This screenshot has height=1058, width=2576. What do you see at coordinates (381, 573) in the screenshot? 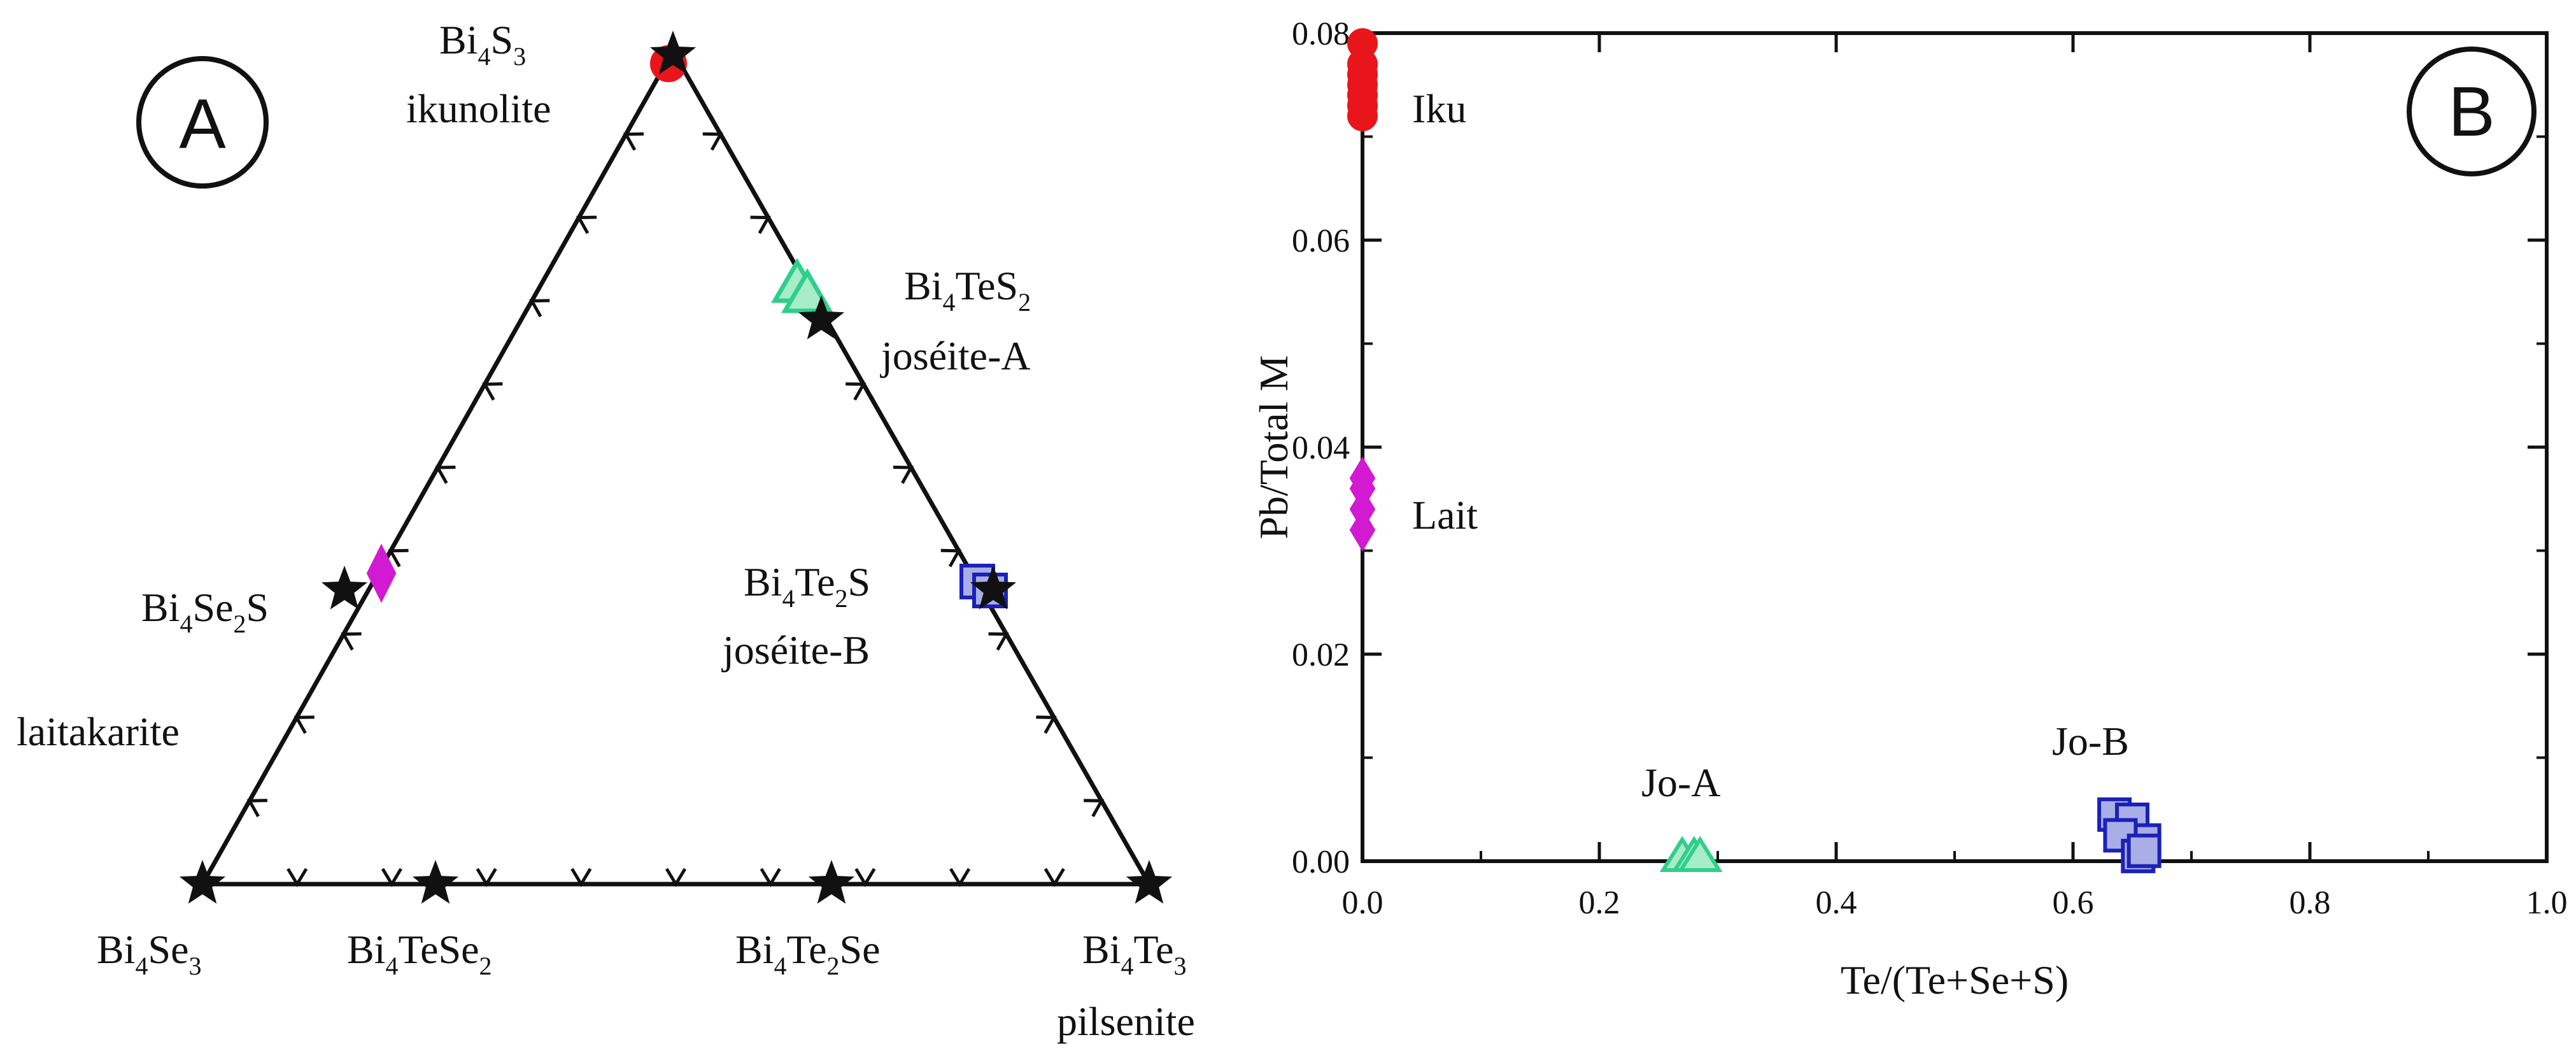
I see `laitakarite-point` at bounding box center [381, 573].